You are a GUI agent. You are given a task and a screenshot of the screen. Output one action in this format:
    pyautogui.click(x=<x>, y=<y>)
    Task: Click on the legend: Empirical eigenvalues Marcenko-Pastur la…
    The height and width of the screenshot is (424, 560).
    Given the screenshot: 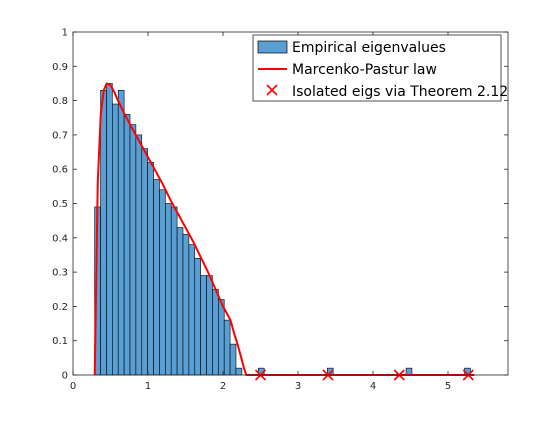 What is the action you would take?
    pyautogui.click(x=380, y=68)
    